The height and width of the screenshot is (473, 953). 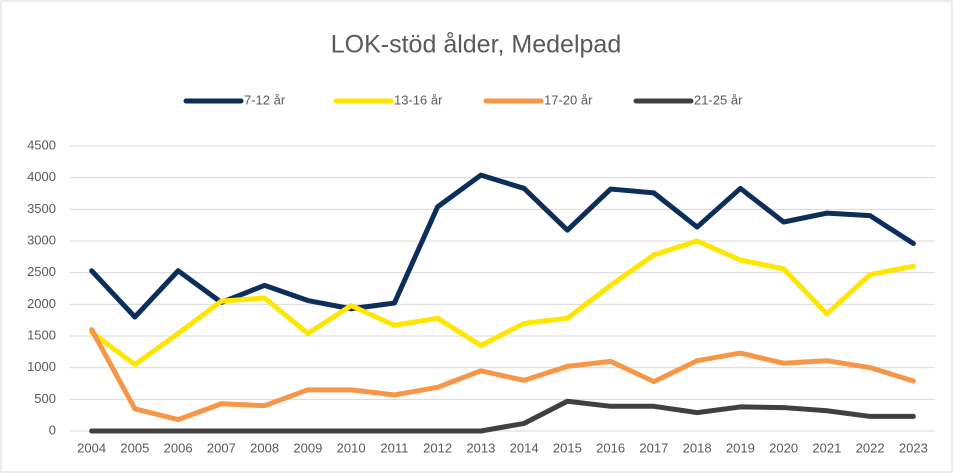 What do you see at coordinates (394, 447) in the screenshot?
I see `x-tick-label: 2011` at bounding box center [394, 447].